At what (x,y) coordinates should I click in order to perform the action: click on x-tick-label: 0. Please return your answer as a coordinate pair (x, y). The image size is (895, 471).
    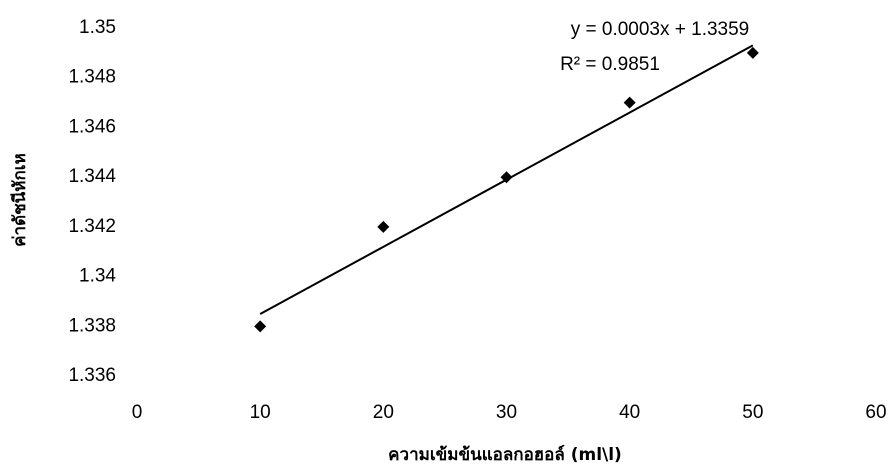
    Looking at the image, I should click on (137, 412).